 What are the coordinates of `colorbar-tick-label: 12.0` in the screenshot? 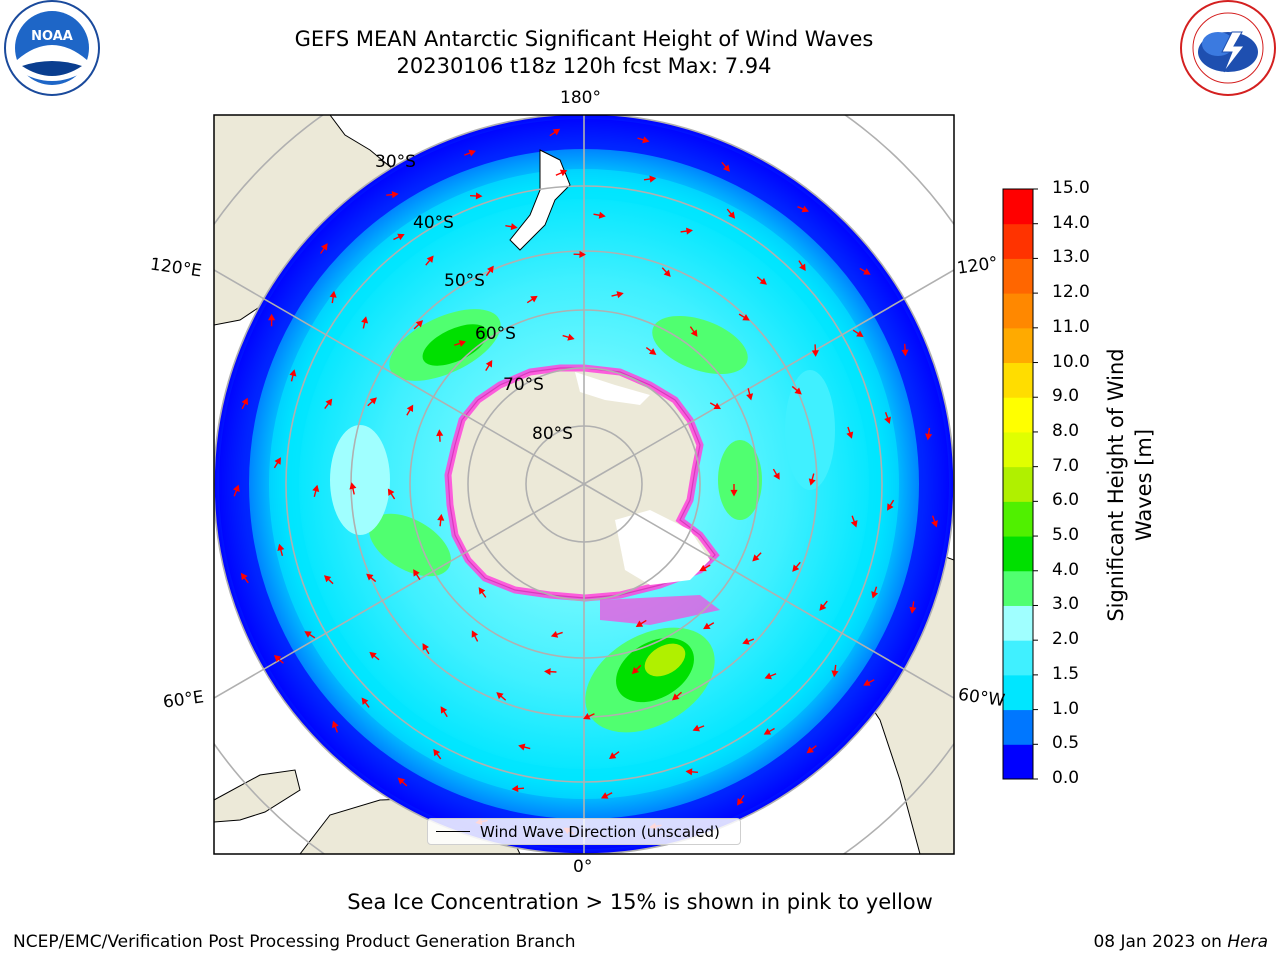 It's located at (1071, 292).